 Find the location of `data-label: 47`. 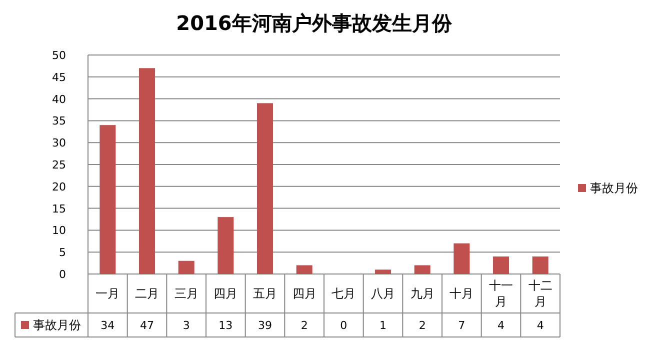

data-label: 47 is located at coordinates (147, 325).